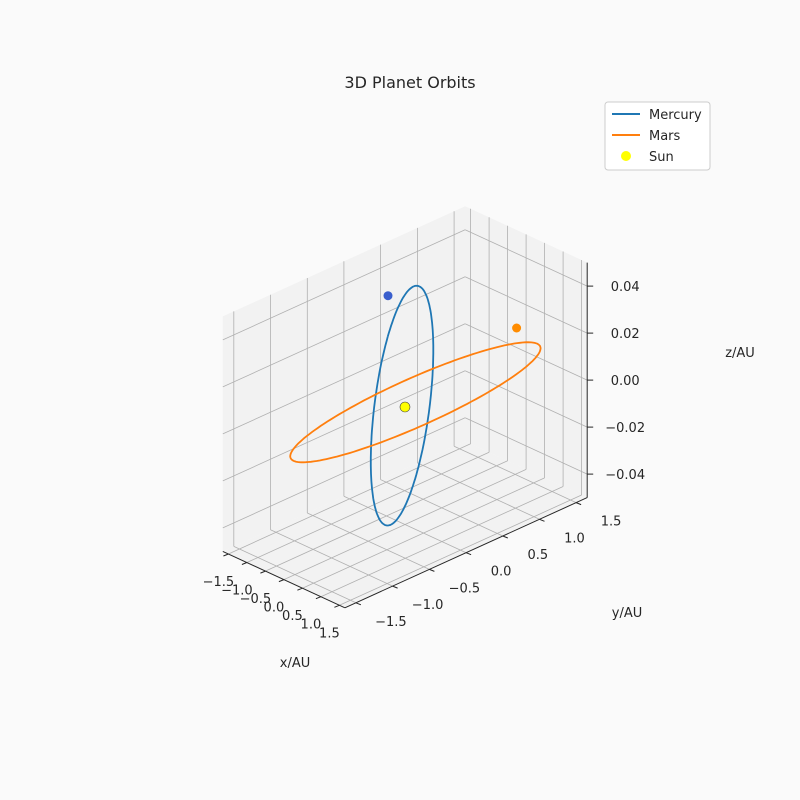 This screenshot has height=800, width=800. I want to click on y-axis-label: y/AU, so click(627, 613).